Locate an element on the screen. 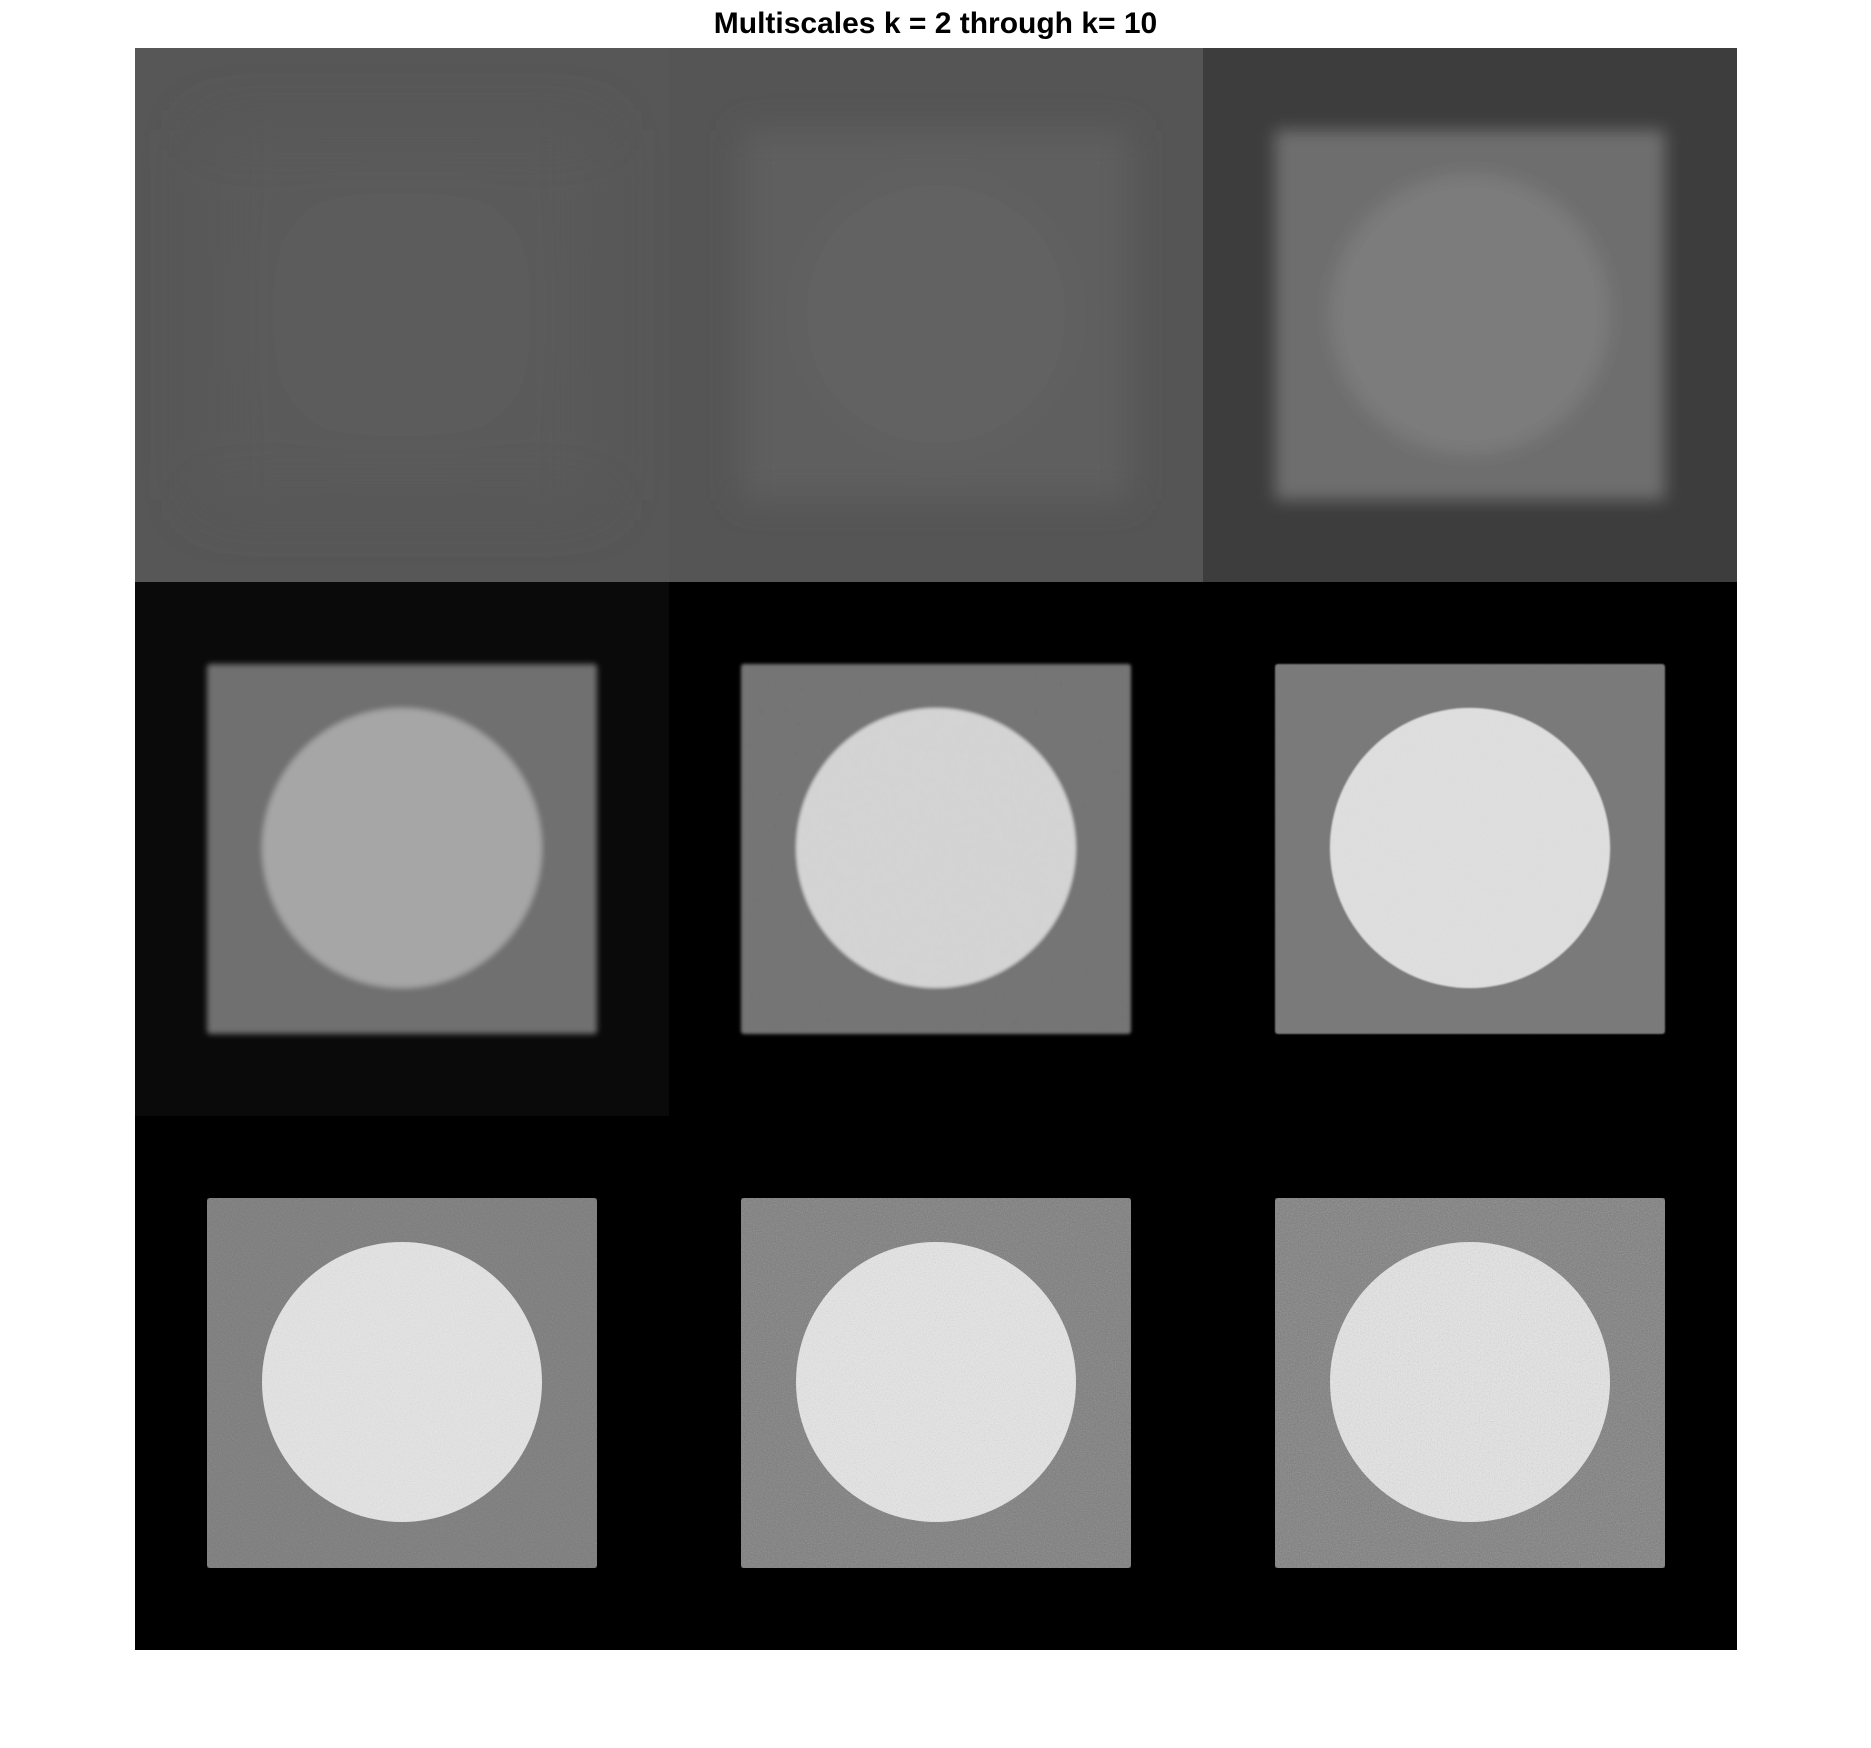  scale-tile-k2 is located at coordinates (402, 315).